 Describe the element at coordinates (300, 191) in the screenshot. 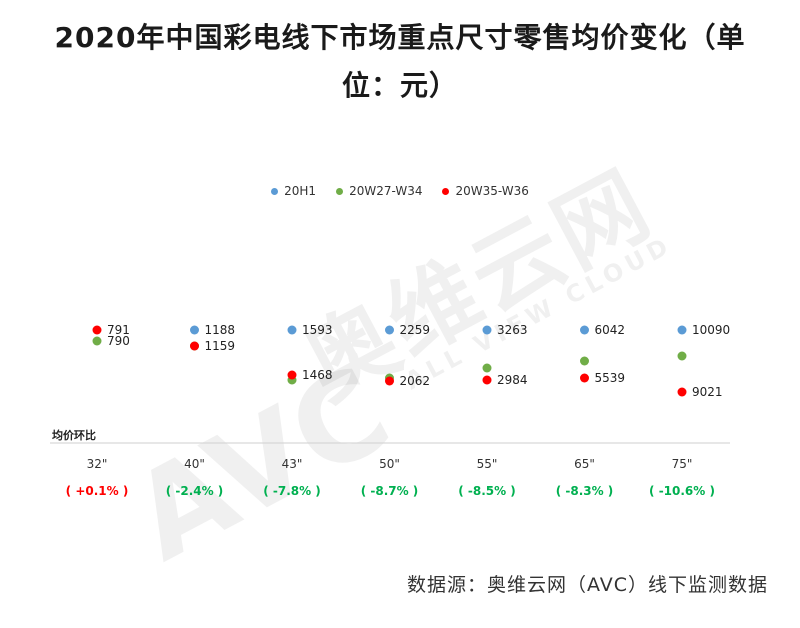

I see `legend-label-20h1: 20H1` at that location.